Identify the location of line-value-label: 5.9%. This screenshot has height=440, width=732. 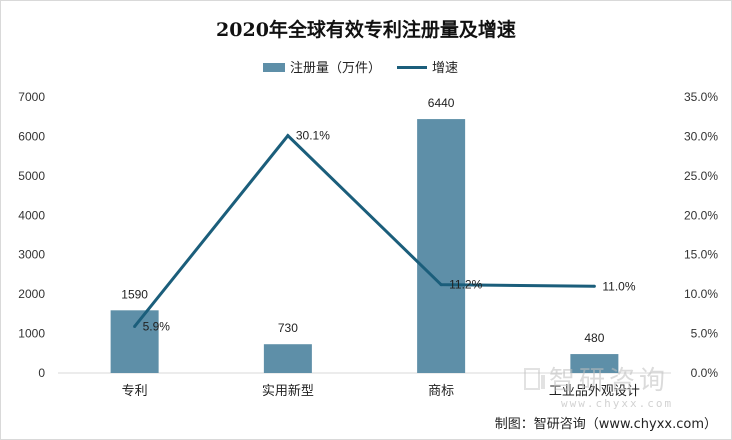
(157, 326).